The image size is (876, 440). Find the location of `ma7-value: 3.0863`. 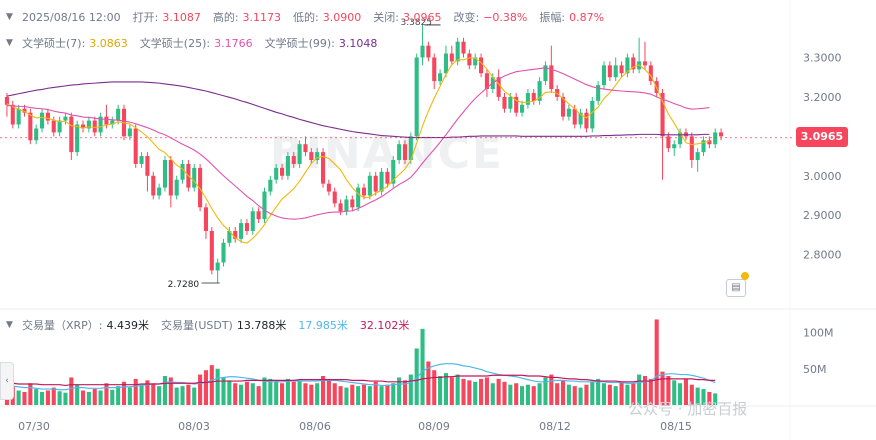

ma7-value: 3.0863 is located at coordinates (108, 43).